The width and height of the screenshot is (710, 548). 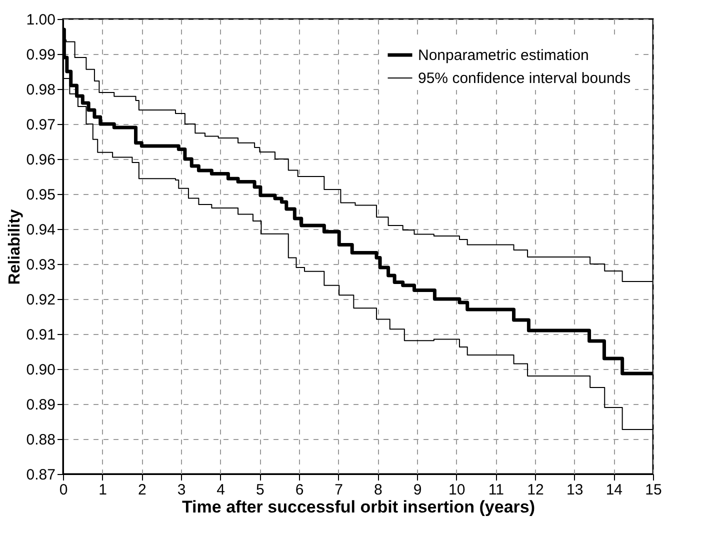 I want to click on y-tick-label: 0.98, so click(x=41, y=90).